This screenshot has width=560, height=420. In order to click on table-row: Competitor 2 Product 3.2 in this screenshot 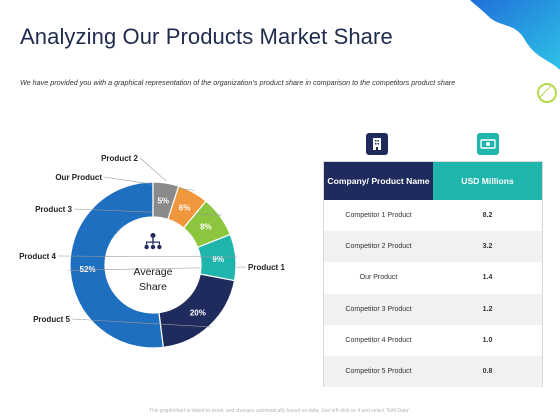, I will do `click(433, 247)`.